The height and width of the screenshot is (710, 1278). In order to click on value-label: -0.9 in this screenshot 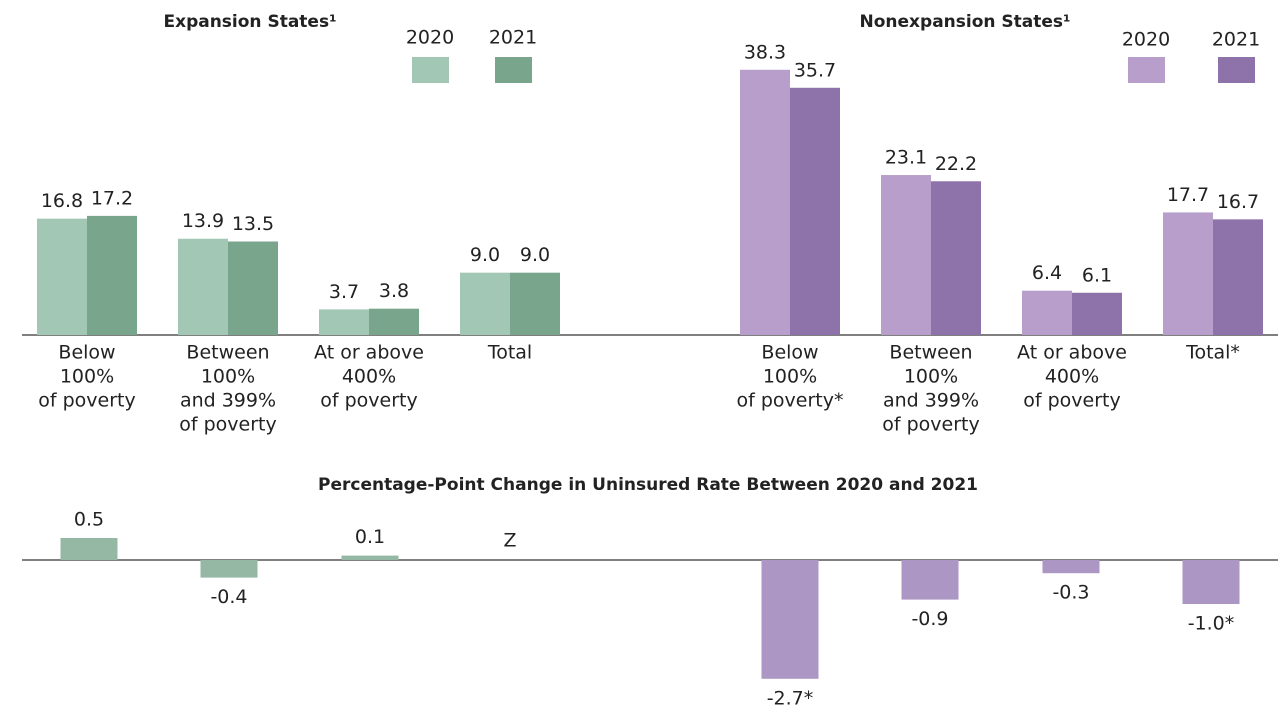, I will do `click(929, 619)`.